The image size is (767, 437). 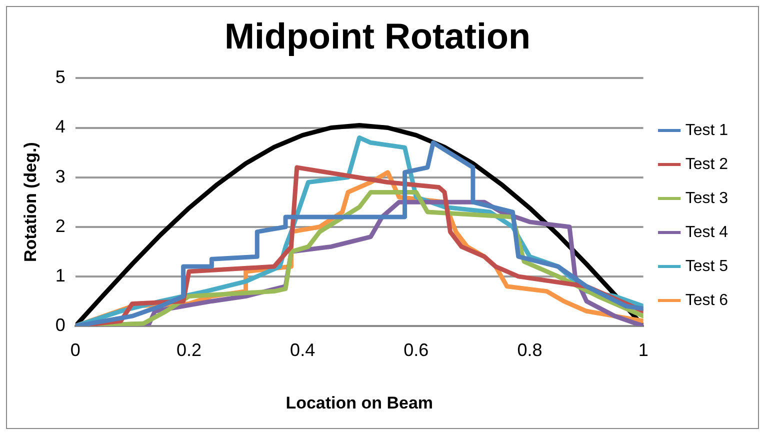 What do you see at coordinates (303, 350) in the screenshot?
I see `x-tick-label: 0.4` at bounding box center [303, 350].